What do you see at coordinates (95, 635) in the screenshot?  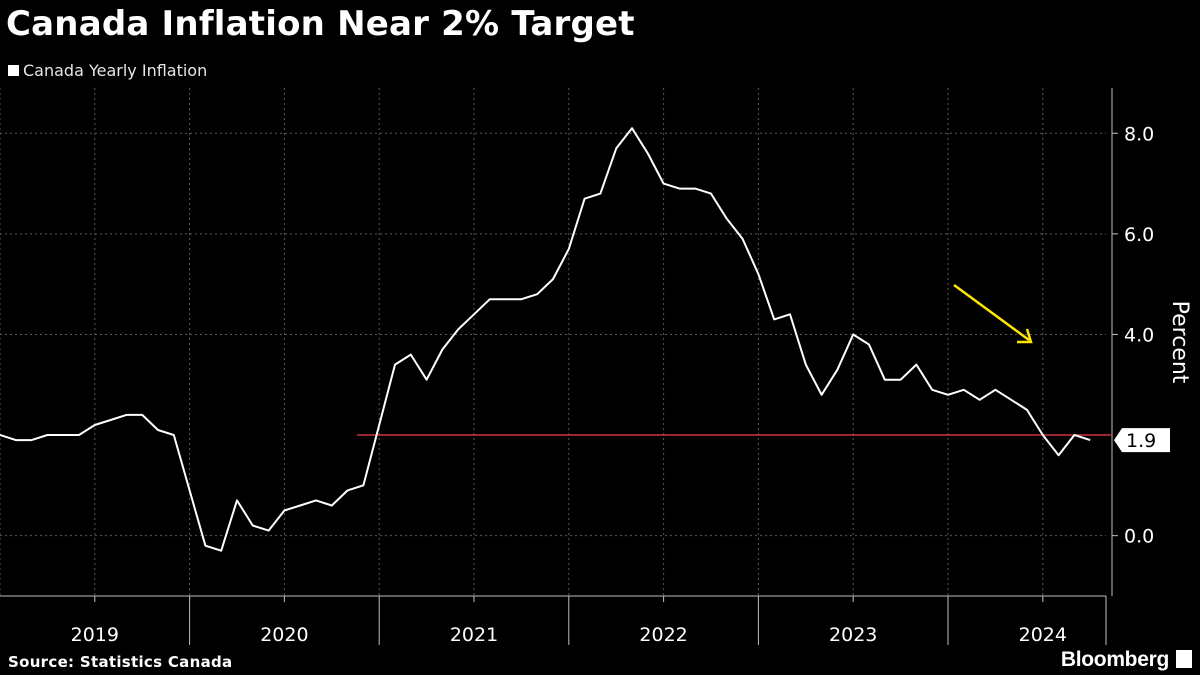 I see `x-tick-label: 2019` at bounding box center [95, 635].